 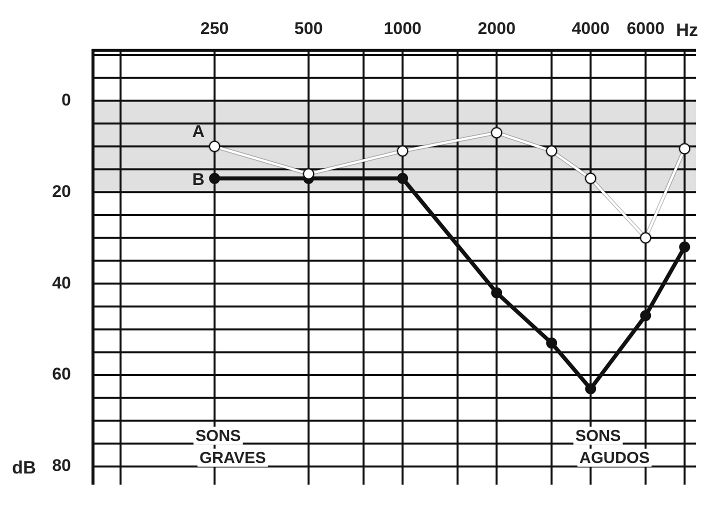 I want to click on y-tick-label: 0, so click(x=66, y=100).